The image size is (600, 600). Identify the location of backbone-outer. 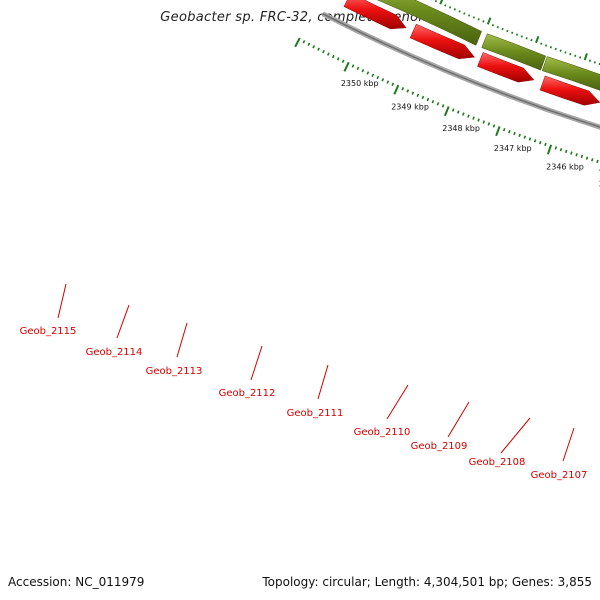
(460, 70).